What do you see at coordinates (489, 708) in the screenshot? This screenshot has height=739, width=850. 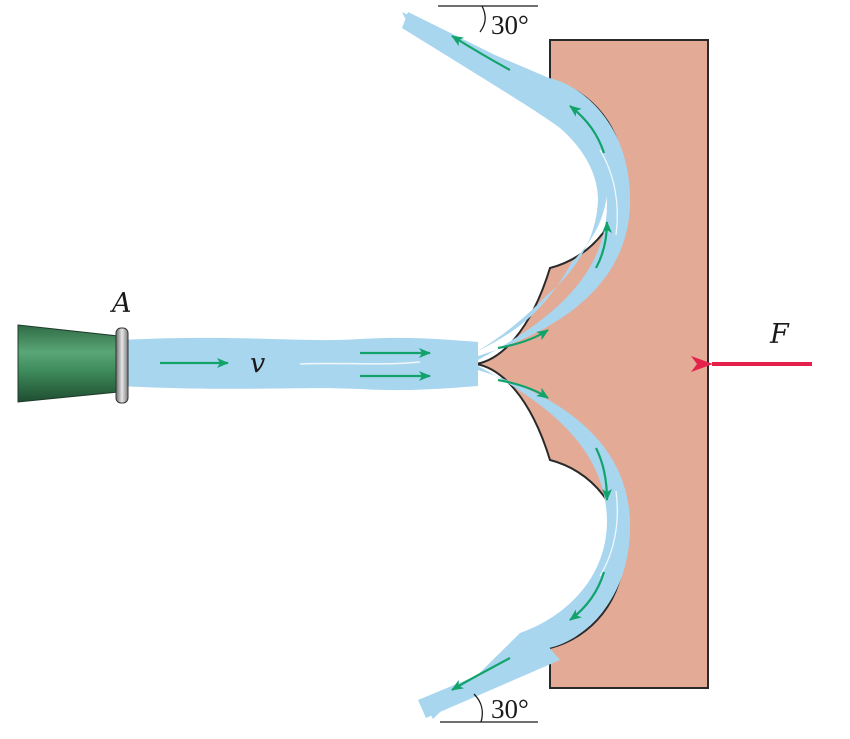 I see `angle-reference-bottom` at bounding box center [489, 708].